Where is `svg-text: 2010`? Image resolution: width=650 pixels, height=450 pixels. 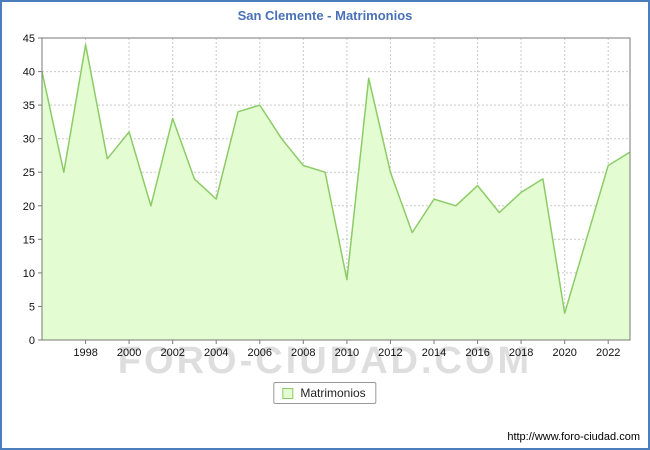
svg-text: 2010 is located at coordinates (347, 353).